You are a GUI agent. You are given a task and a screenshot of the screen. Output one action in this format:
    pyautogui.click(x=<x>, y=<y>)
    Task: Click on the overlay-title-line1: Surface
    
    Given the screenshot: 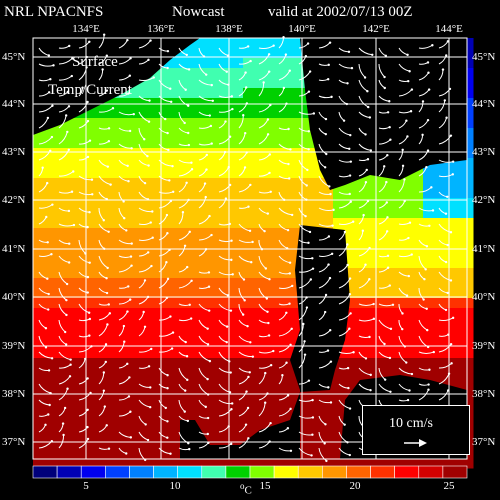 What is the action you would take?
    pyautogui.click(x=95, y=62)
    